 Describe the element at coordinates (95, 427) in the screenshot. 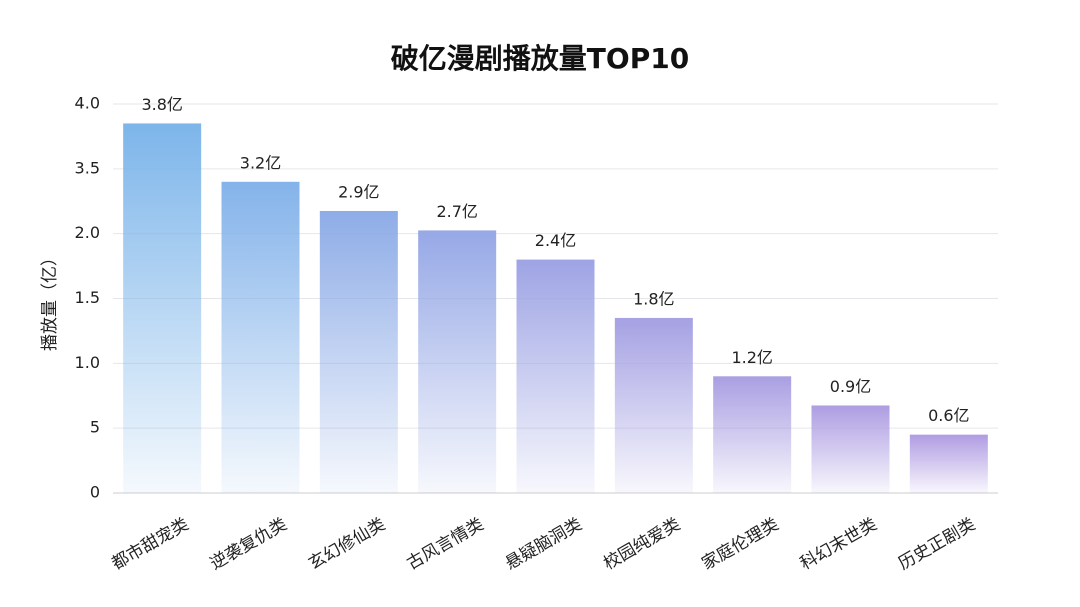

I see `y-tick-label: 5` at that location.